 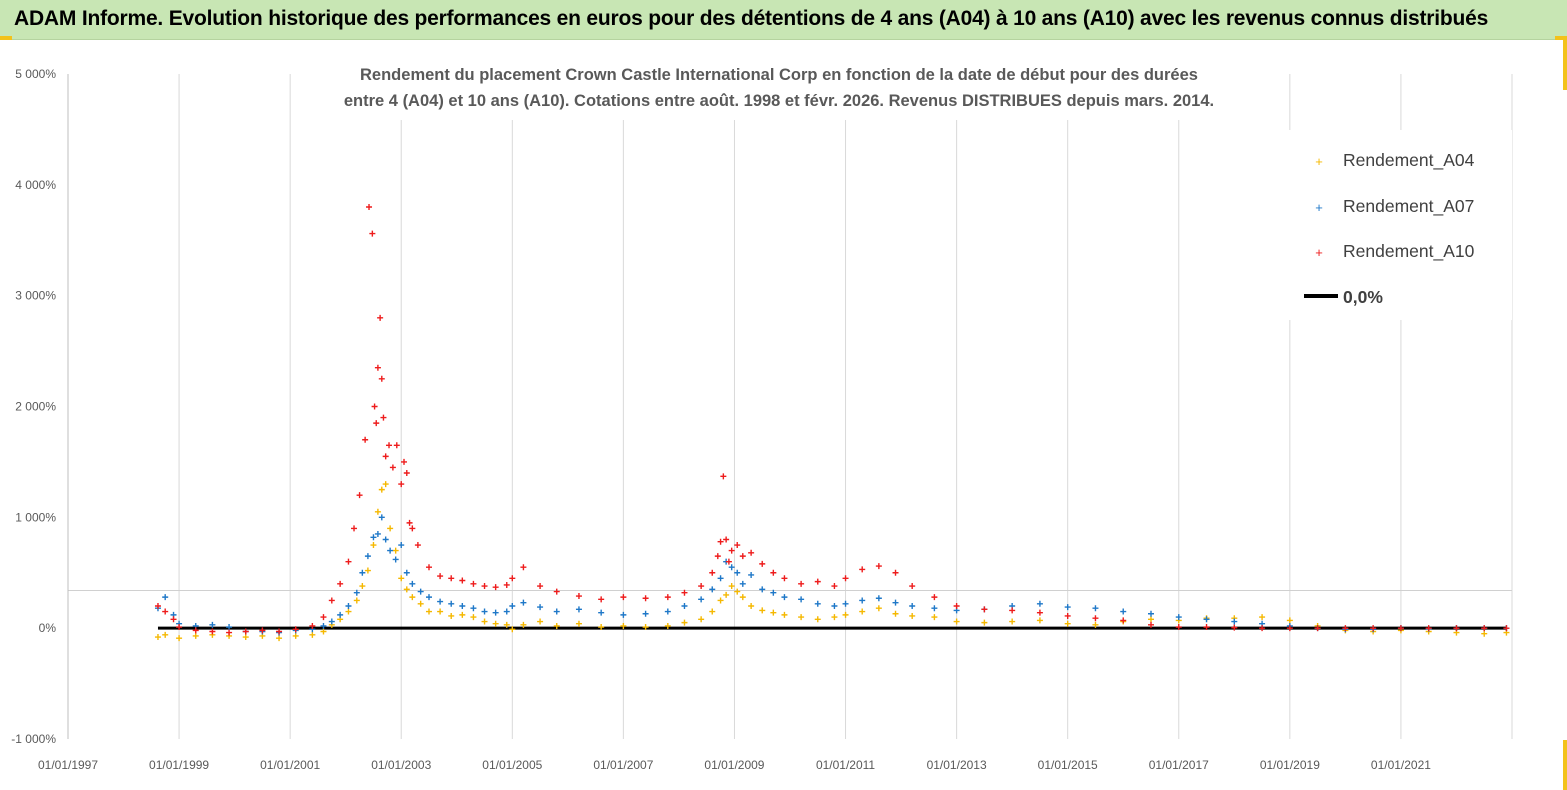 What do you see at coordinates (1561, 38) in the screenshot?
I see `corner-decoration-top-right` at bounding box center [1561, 38].